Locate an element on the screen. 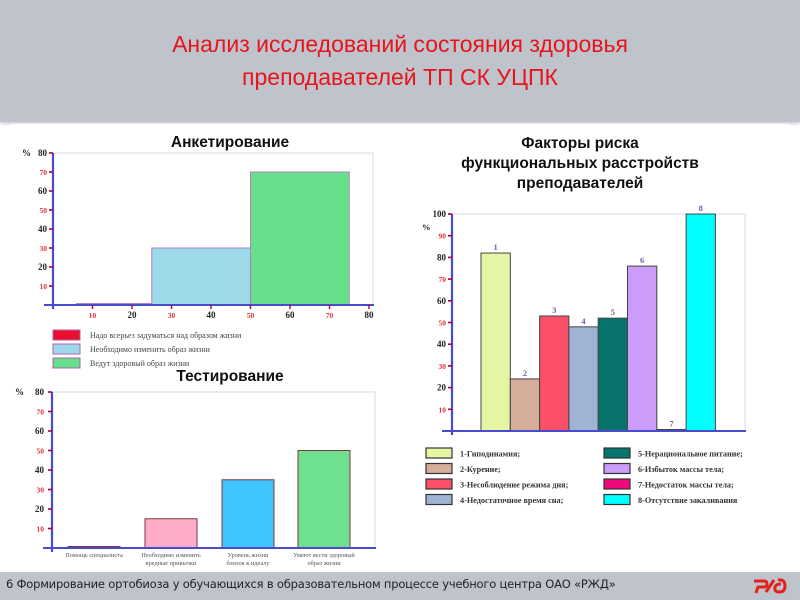 This screenshot has width=800, height=600. survey-plot: 10 20 30 40 50 60 70 80 10 20 30 40 50 60 70 80% is located at coordinates (198, 234).